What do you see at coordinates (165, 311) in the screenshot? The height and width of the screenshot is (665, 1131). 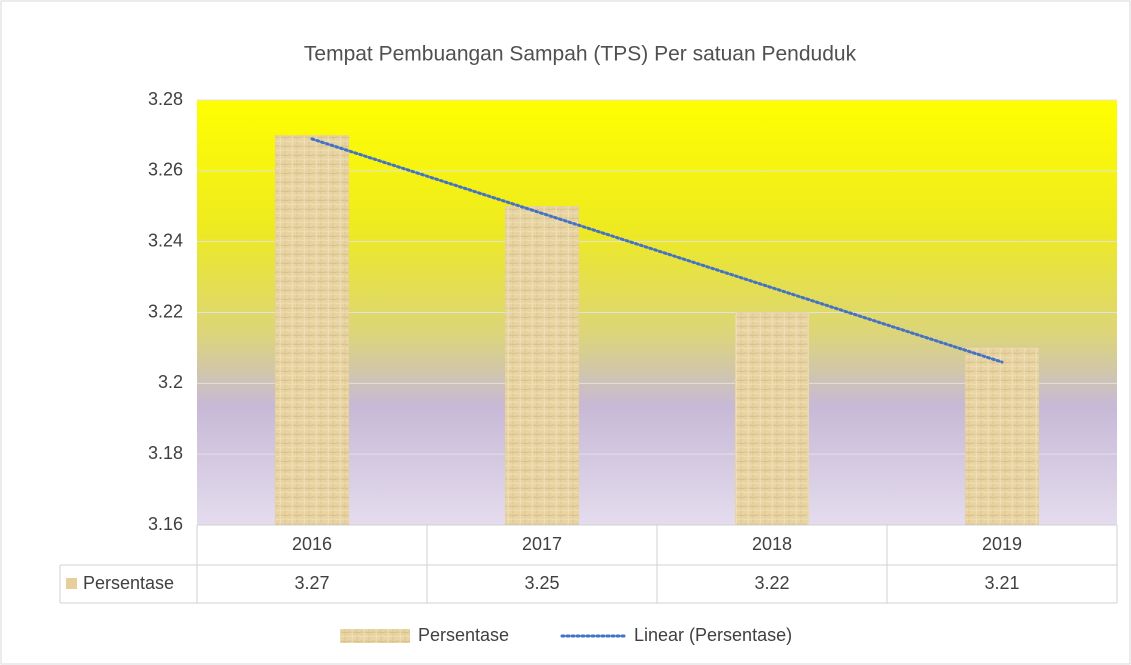 I see `y-tick-label: 3.22` at bounding box center [165, 311].